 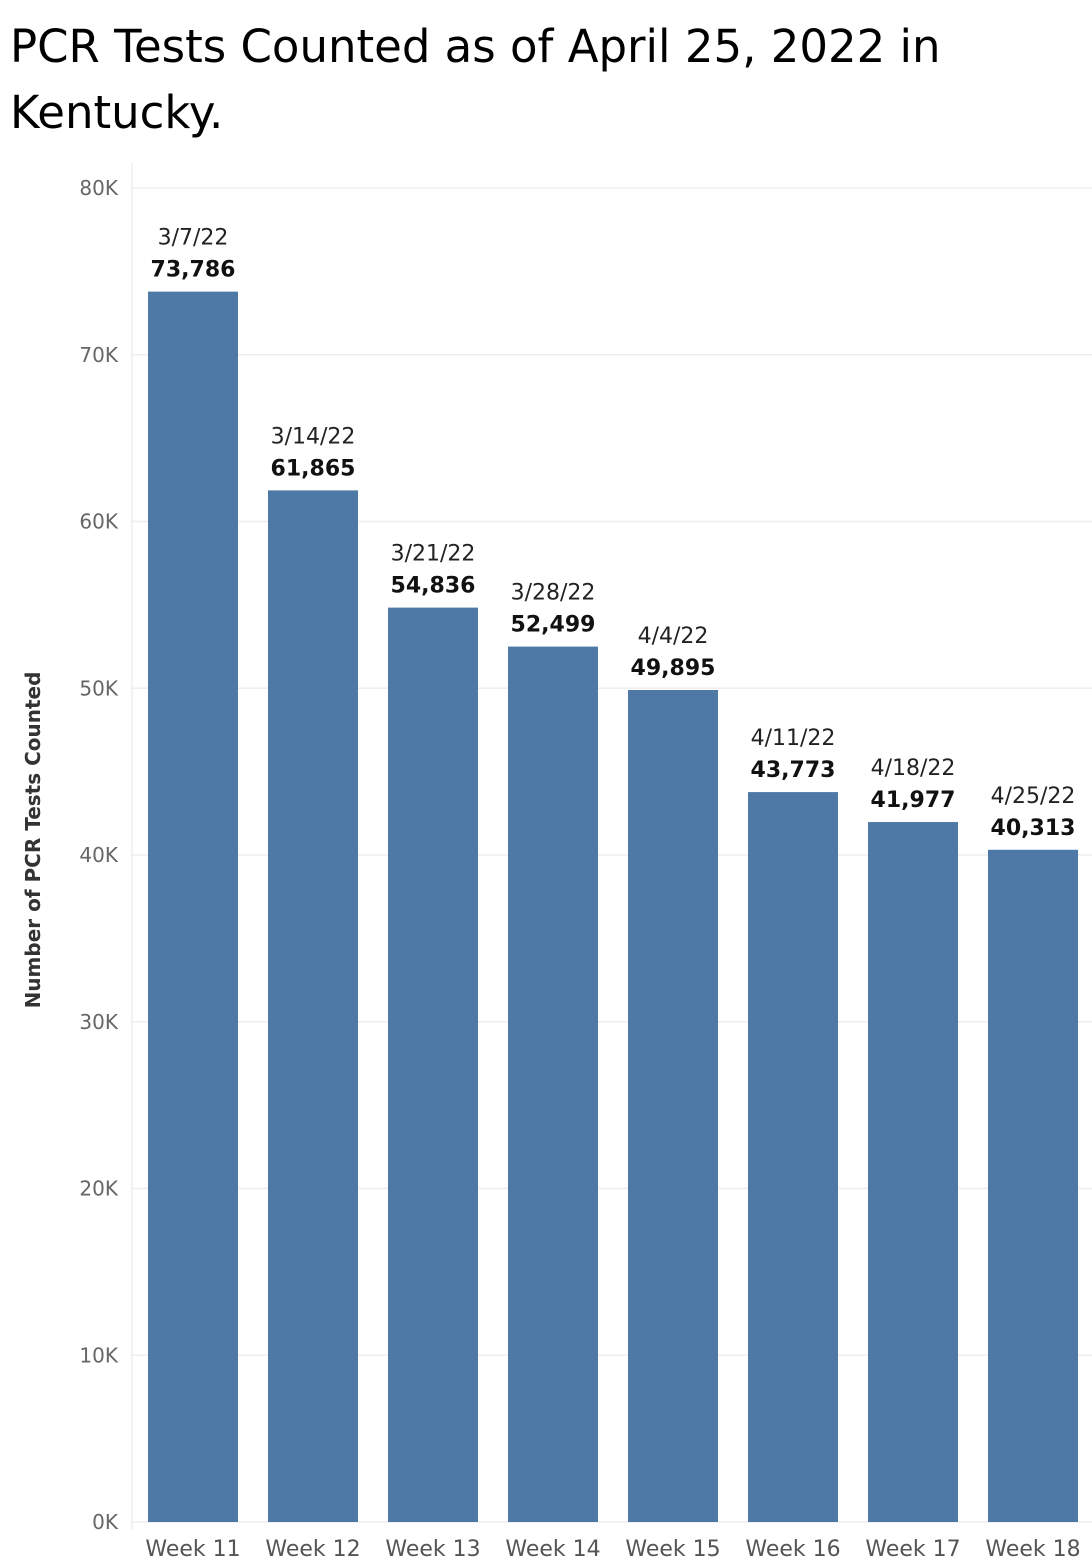 What do you see at coordinates (793, 770) in the screenshot?
I see `bar-value-label: 43,773` at bounding box center [793, 770].